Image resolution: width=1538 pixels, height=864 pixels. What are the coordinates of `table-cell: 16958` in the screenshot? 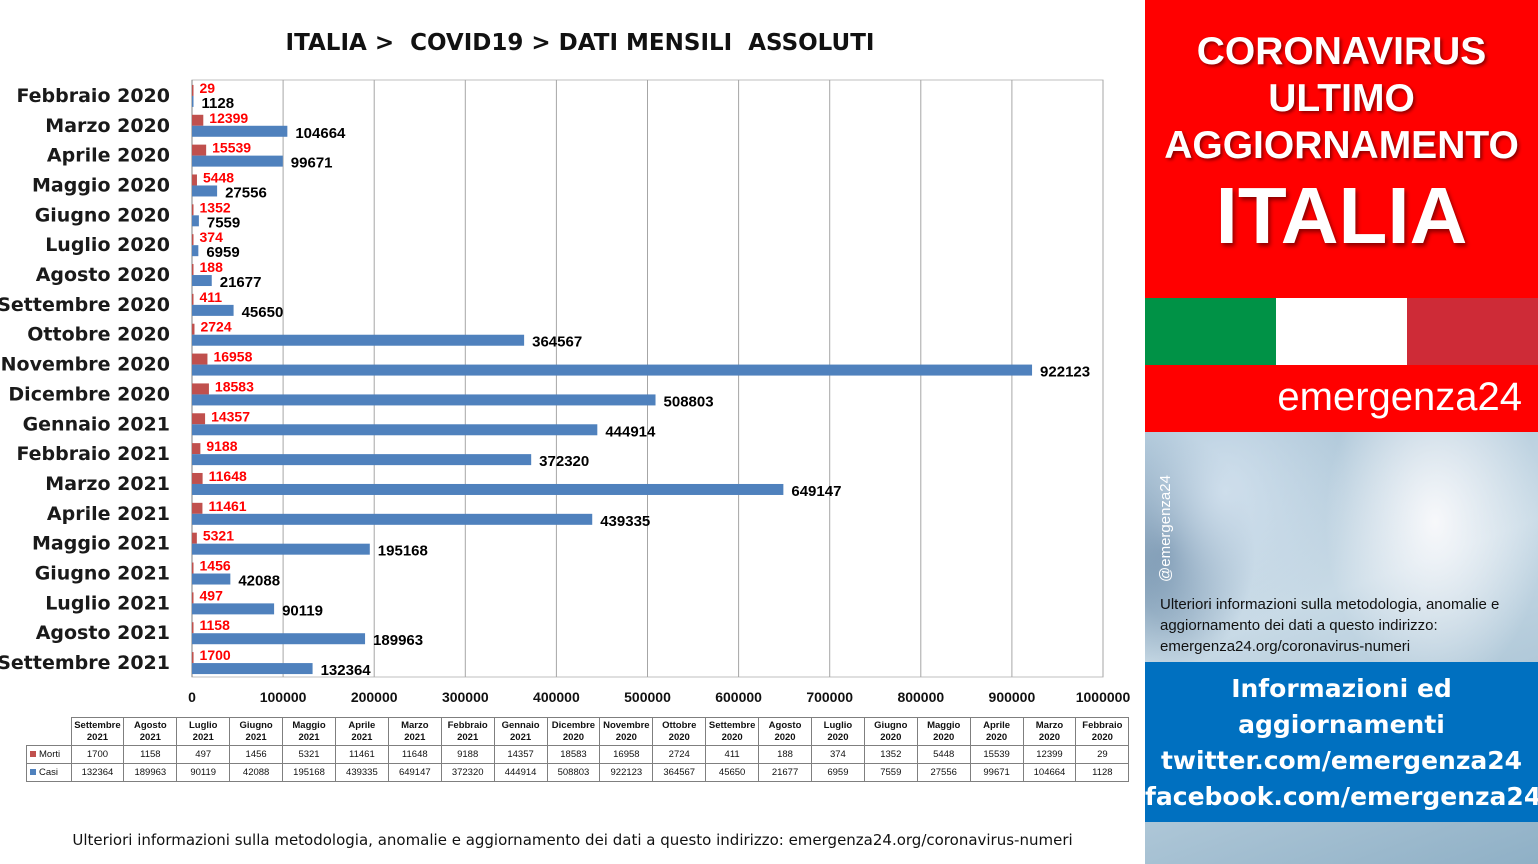 It's located at (626, 754).